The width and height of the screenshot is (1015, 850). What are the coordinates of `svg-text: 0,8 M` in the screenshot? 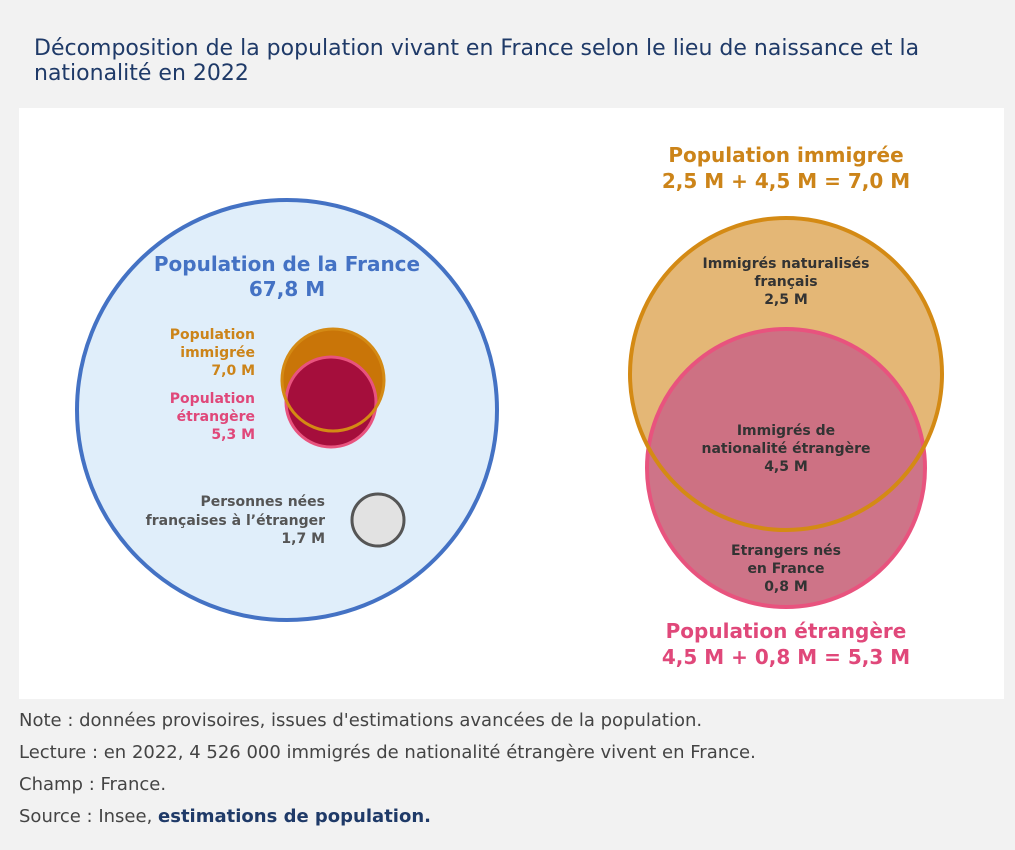 It's located at (786, 587).